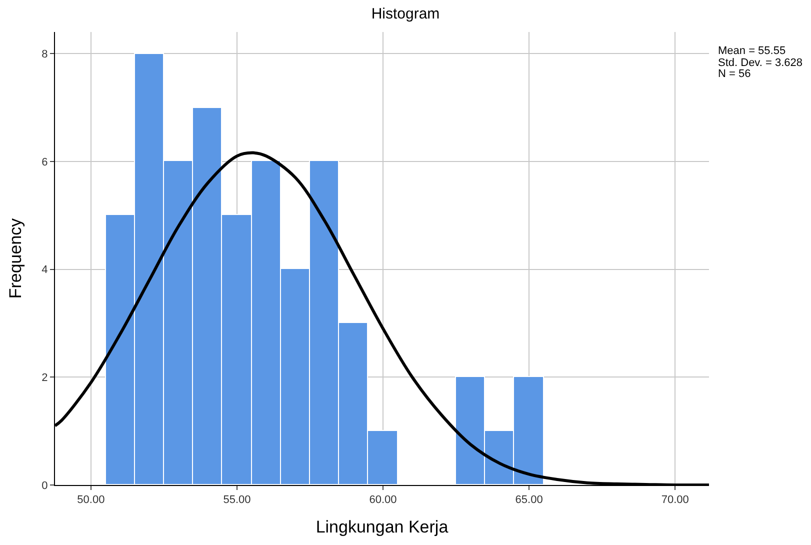  Describe the element at coordinates (45, 270) in the screenshot. I see `y-tick-label: 4` at that location.